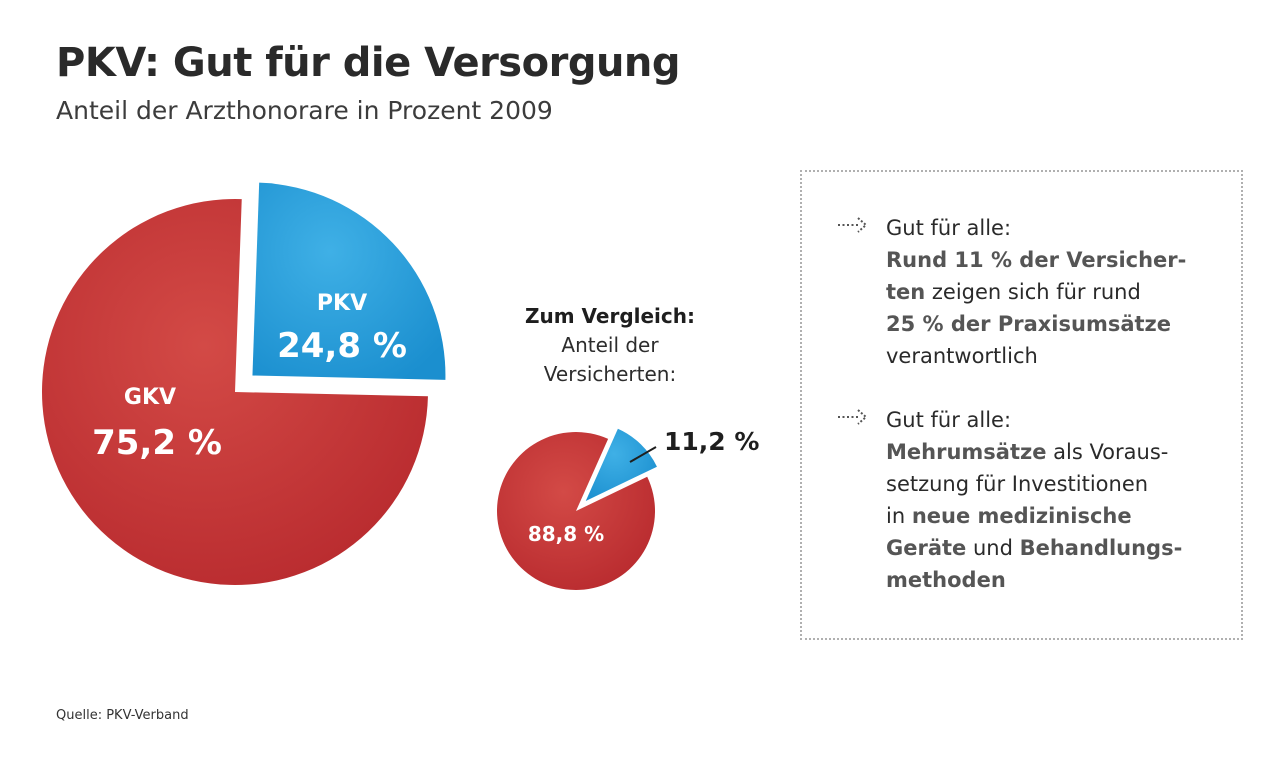 The height and width of the screenshot is (757, 1280). What do you see at coordinates (946, 580) in the screenshot?
I see `info-line: methoden` at bounding box center [946, 580].